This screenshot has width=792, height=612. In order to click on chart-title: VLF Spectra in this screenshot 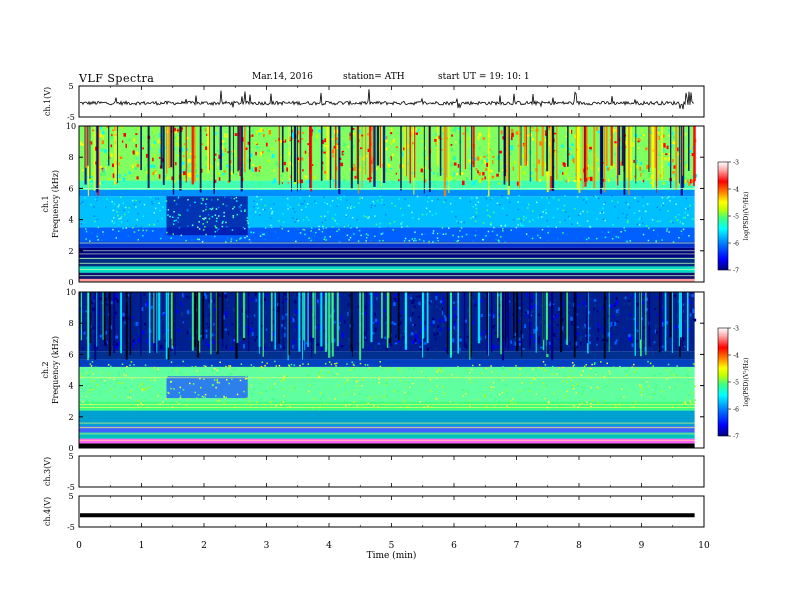, I will do `click(117, 78)`.